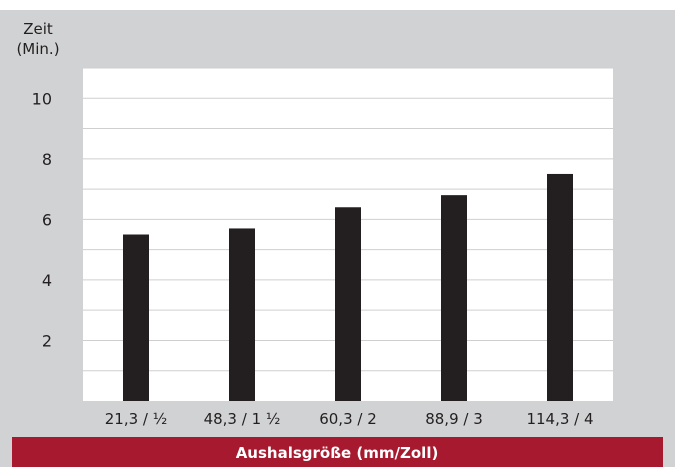 The height and width of the screenshot is (471, 675). I want to click on y-tick-label: 2, so click(47, 340).